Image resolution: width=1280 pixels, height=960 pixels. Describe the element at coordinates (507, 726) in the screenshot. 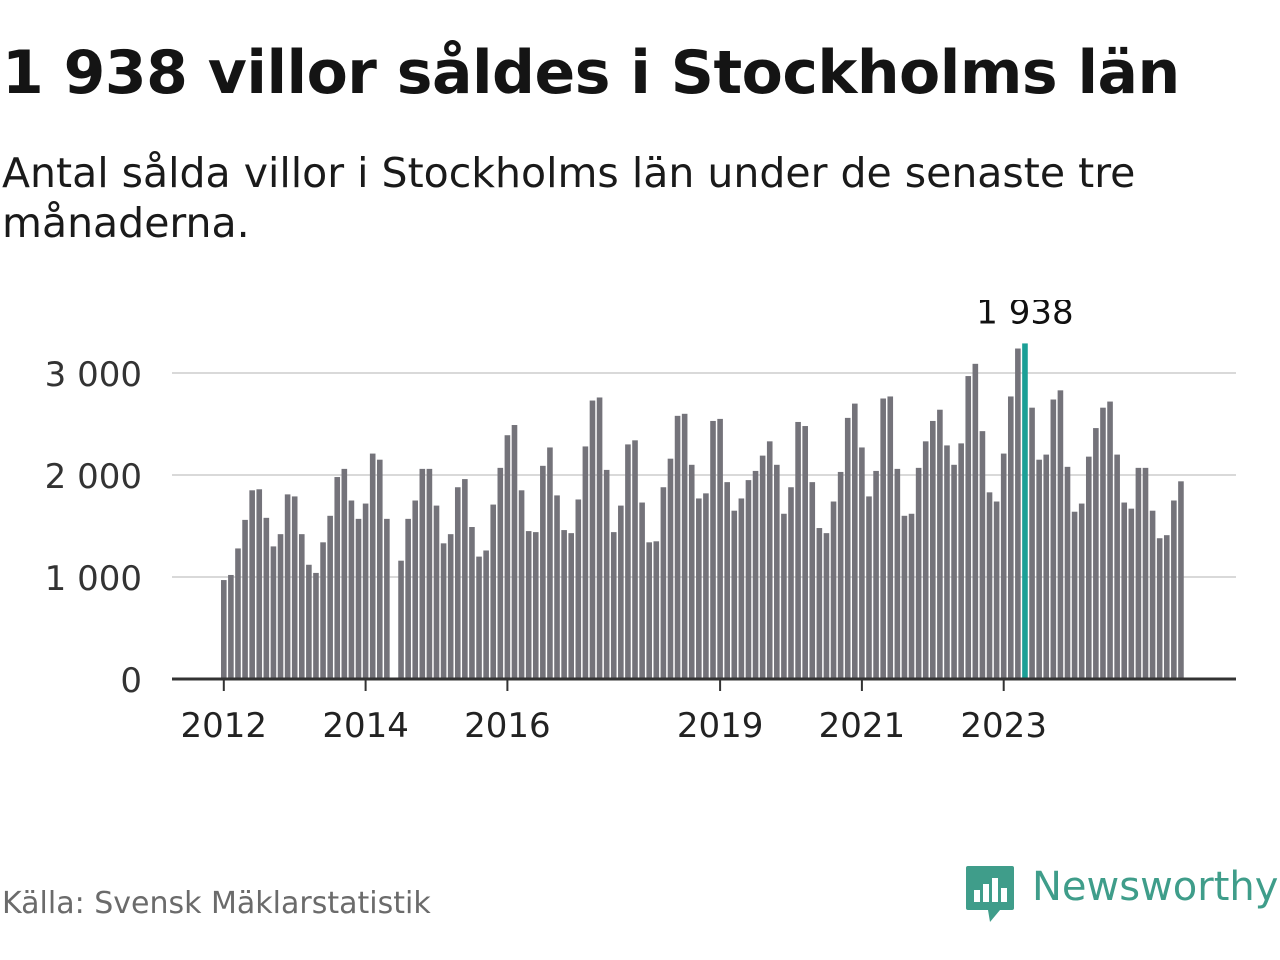

I see `x-tick-label: 2016` at that location.